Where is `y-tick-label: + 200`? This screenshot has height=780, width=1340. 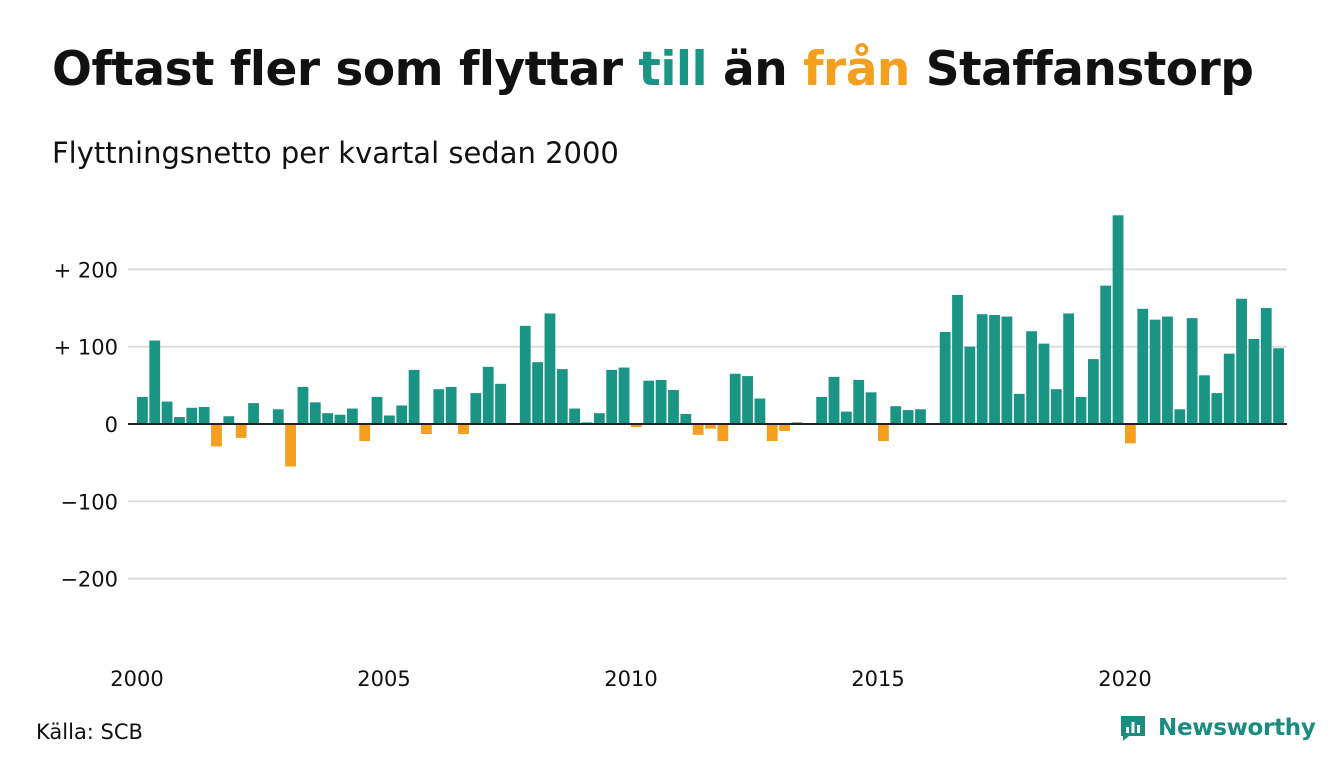
y-tick-label: + 200 is located at coordinates (86, 270).